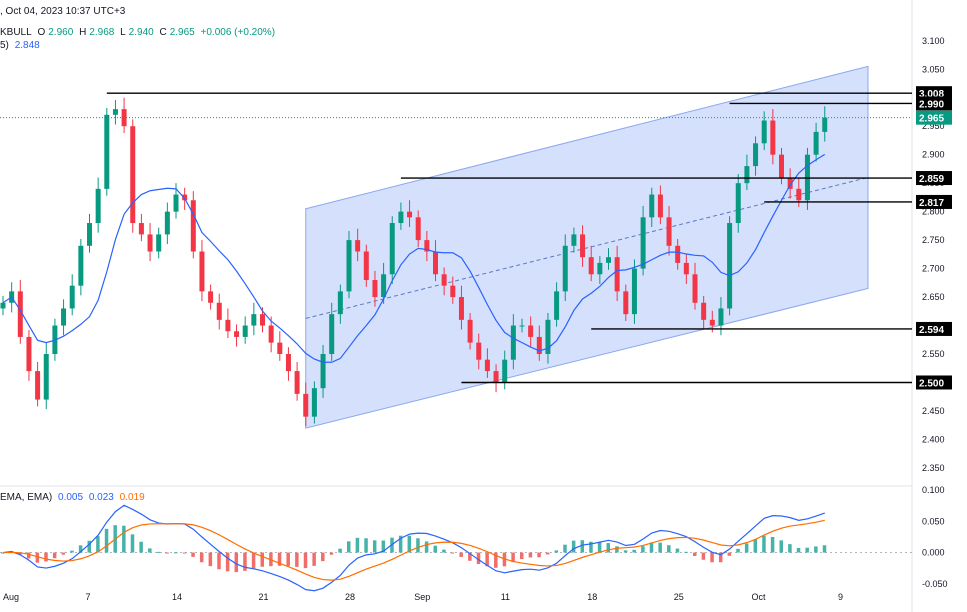  What do you see at coordinates (587, 247) in the screenshot?
I see `channel-midline` at bounding box center [587, 247].